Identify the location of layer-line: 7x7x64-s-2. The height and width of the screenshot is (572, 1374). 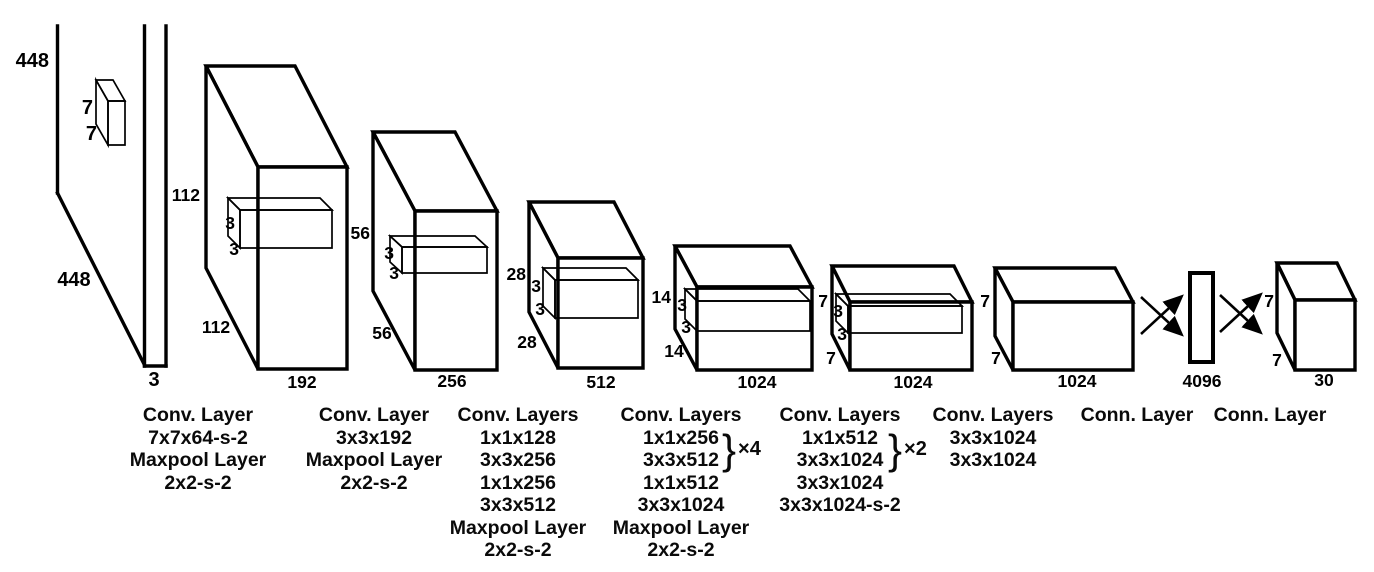
(198, 437).